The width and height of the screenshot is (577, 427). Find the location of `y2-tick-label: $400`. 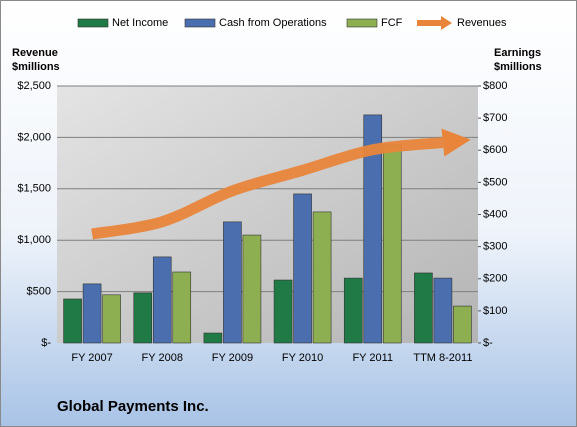

y2-tick-label: $400 is located at coordinates (495, 214).